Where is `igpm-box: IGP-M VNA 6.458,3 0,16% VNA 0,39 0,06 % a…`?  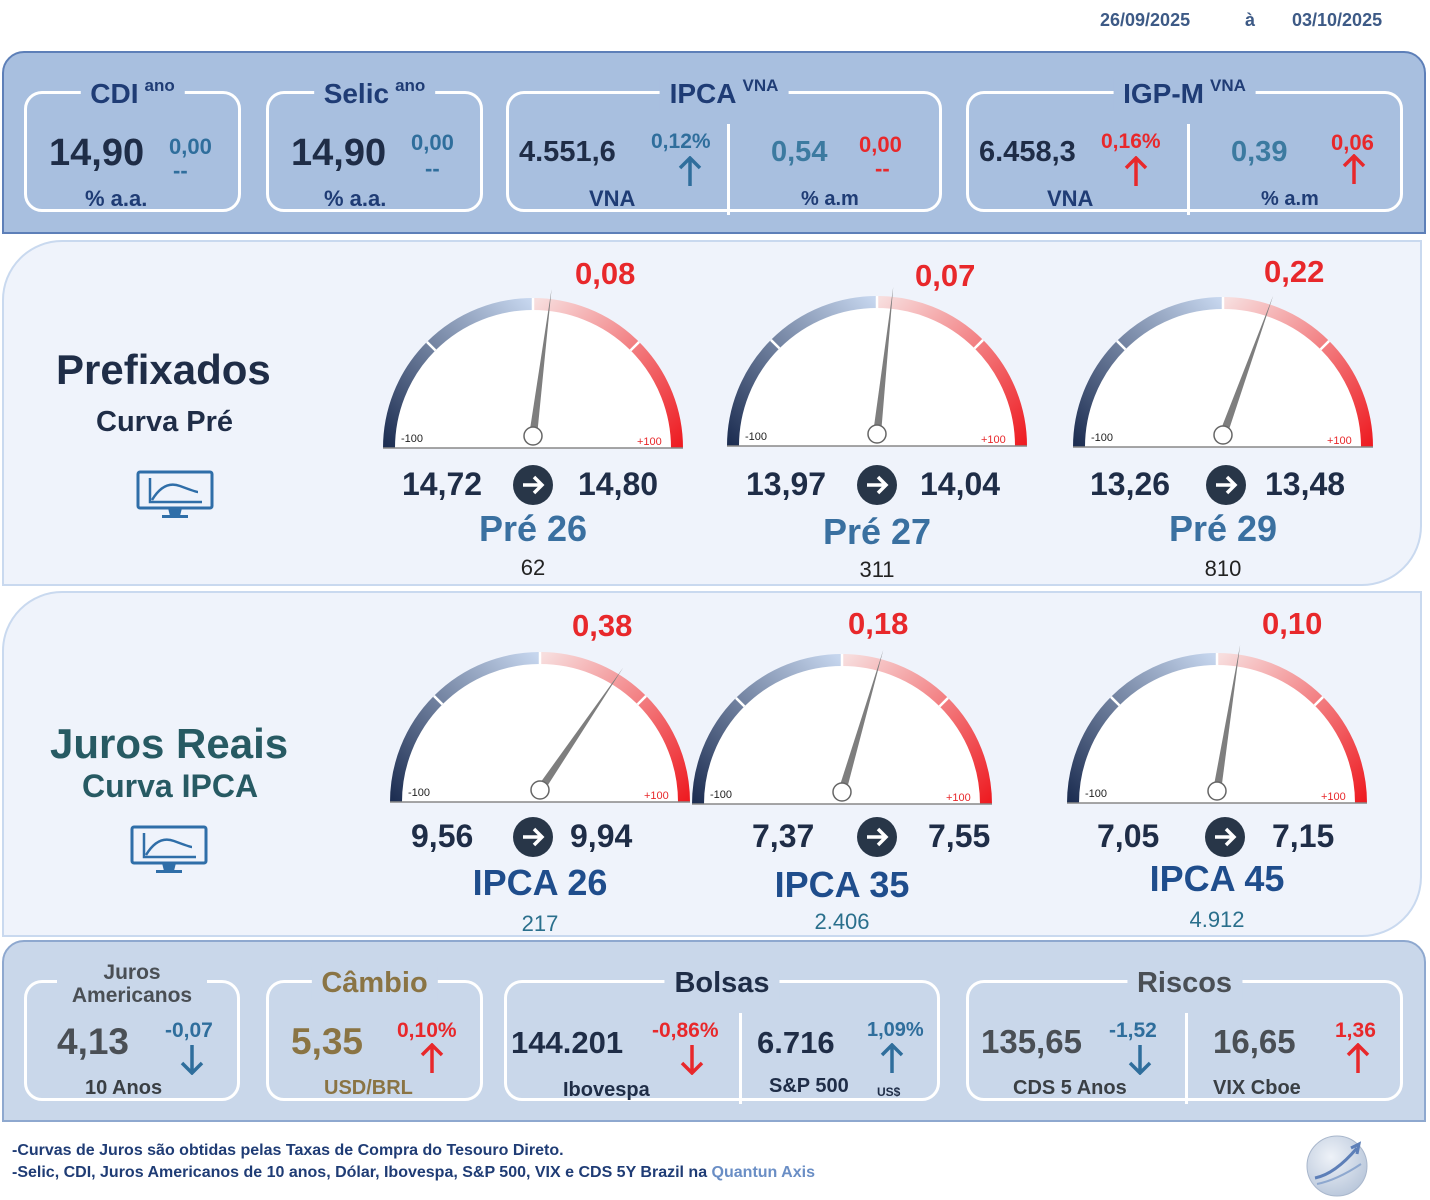
igpm-box: IGP-M VNA 6.458,3 0,16% VNA 0,39 0,06 % a… is located at coordinates (1184, 145).